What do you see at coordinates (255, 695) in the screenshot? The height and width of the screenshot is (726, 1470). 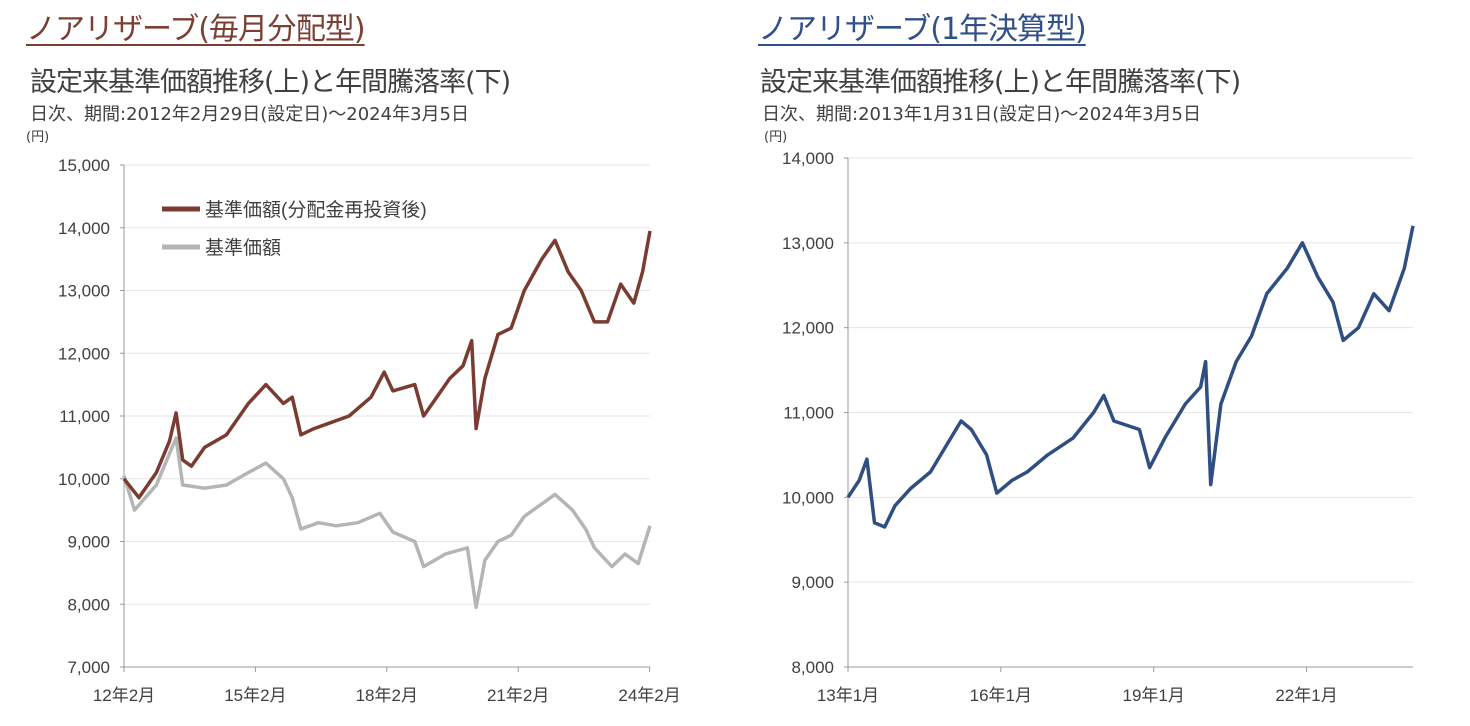 I see `x-tick-label: 15年2月` at bounding box center [255, 695].